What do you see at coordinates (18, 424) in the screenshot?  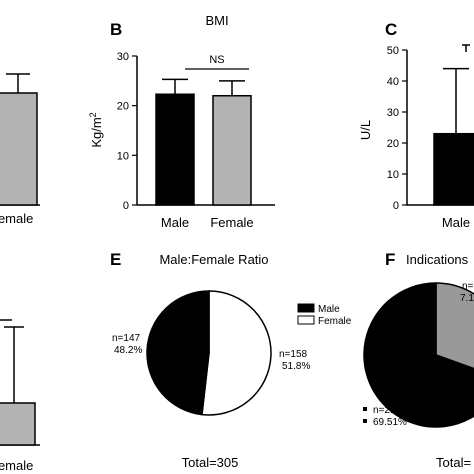 I see `panel-d-bar-female` at bounding box center [18, 424].